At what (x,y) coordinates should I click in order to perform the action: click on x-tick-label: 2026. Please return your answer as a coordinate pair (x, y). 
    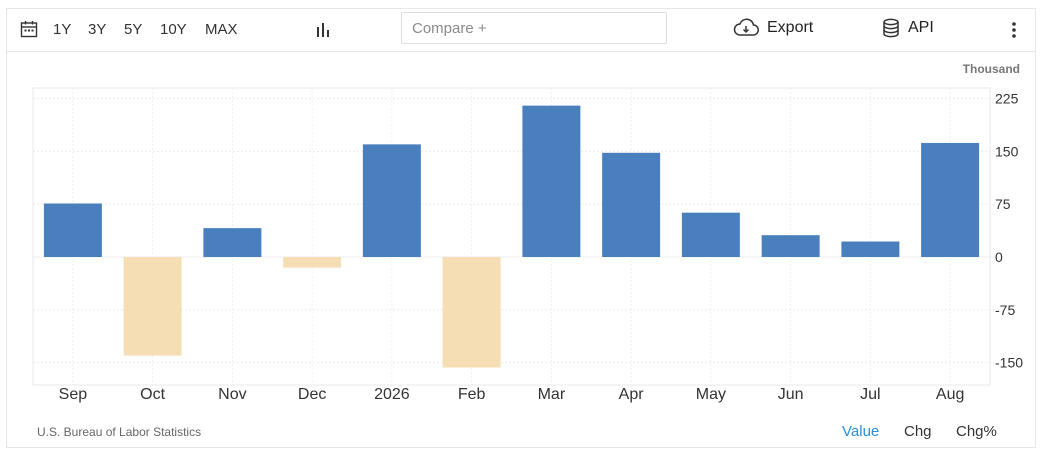
    Looking at the image, I should click on (392, 394).